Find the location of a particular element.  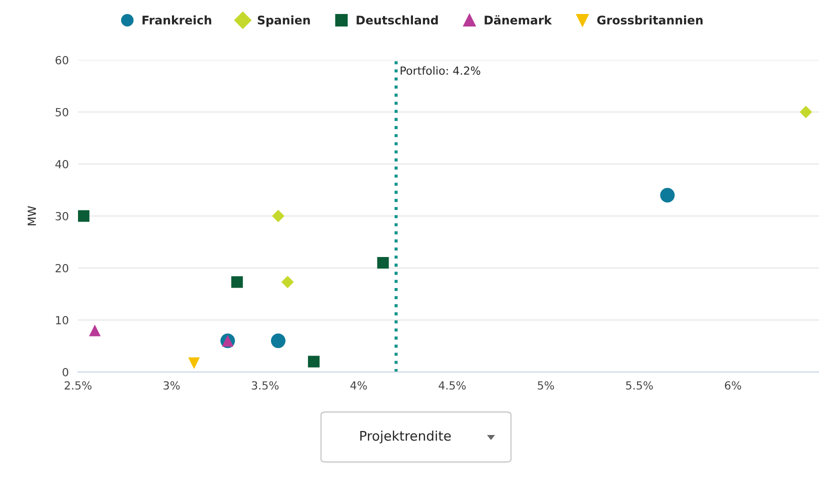

x-tick-label: 2.5% is located at coordinates (78, 385).